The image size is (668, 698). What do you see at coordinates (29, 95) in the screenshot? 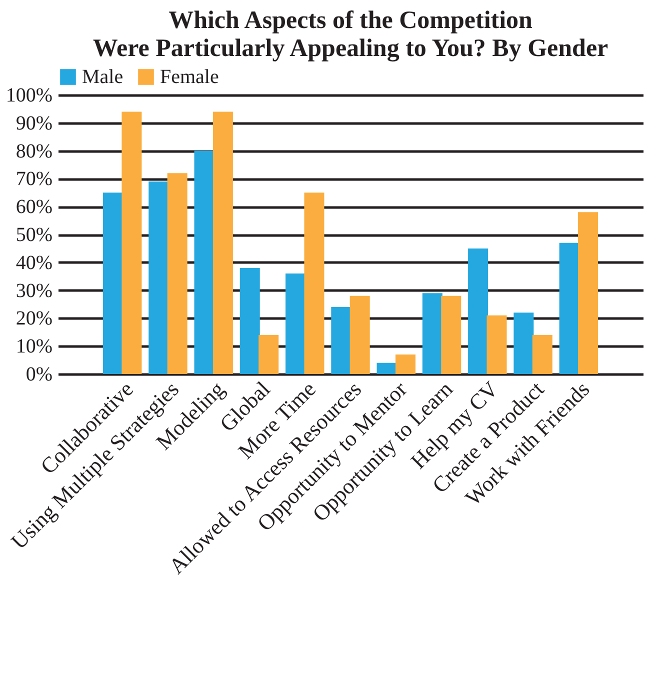
I see `y-tick-label: 100%` at bounding box center [29, 95].